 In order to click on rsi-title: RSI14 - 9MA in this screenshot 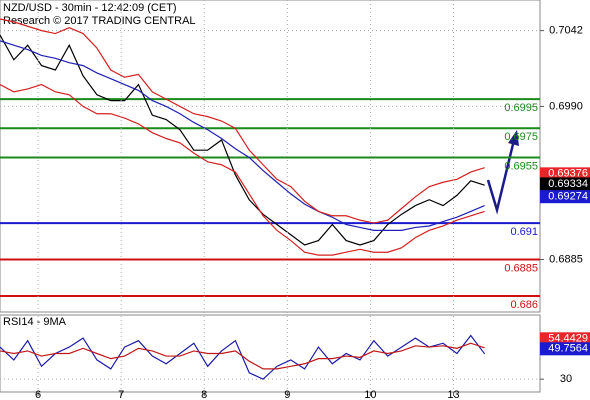, I will do `click(35, 322)`.